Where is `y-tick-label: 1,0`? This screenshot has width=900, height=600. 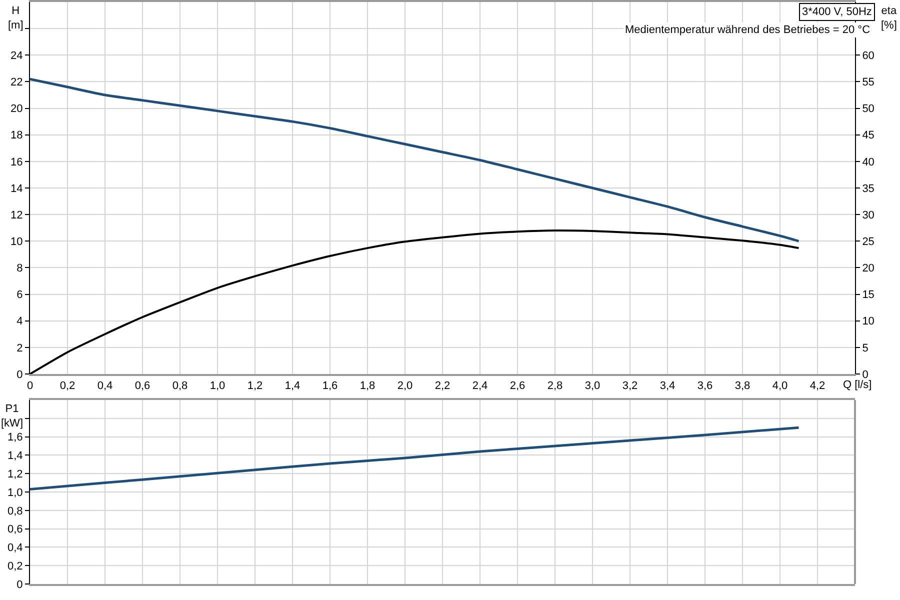
y-tick-label: 1,0 is located at coordinates (15, 492).